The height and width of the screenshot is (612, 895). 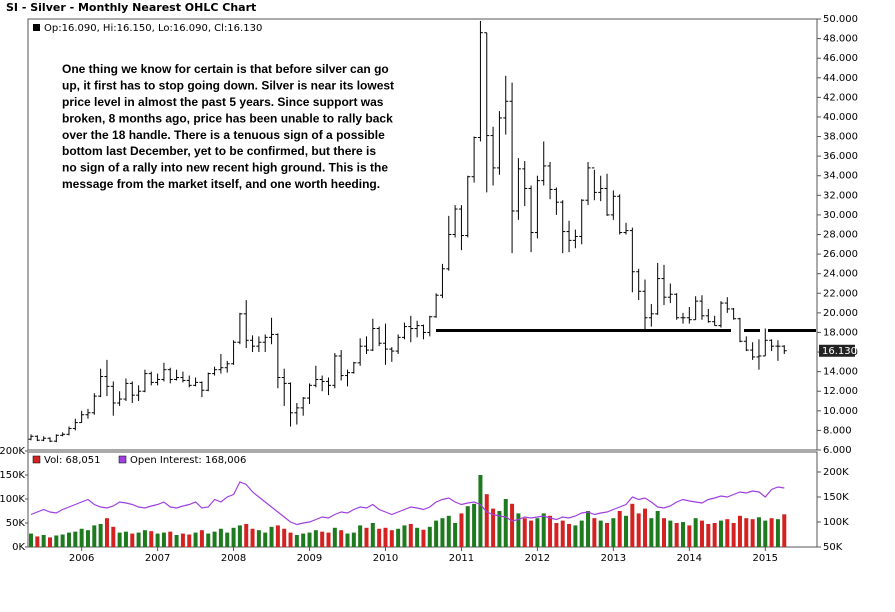 I want to click on x-tick-label: 2015, so click(x=765, y=558).